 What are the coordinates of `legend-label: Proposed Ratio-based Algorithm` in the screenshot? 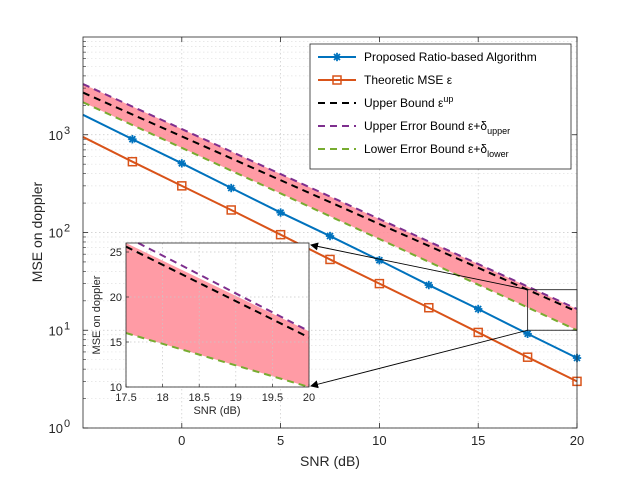 It's located at (450, 57).